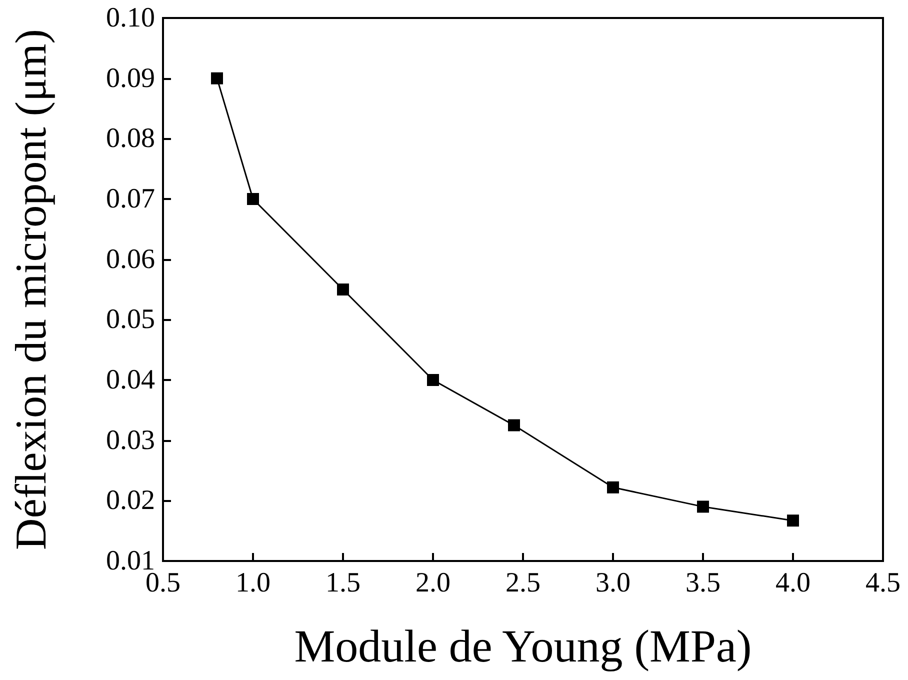 Image resolution: width=908 pixels, height=680 pixels. What do you see at coordinates (343, 583) in the screenshot?
I see `x-tick-label: 1.5` at bounding box center [343, 583].